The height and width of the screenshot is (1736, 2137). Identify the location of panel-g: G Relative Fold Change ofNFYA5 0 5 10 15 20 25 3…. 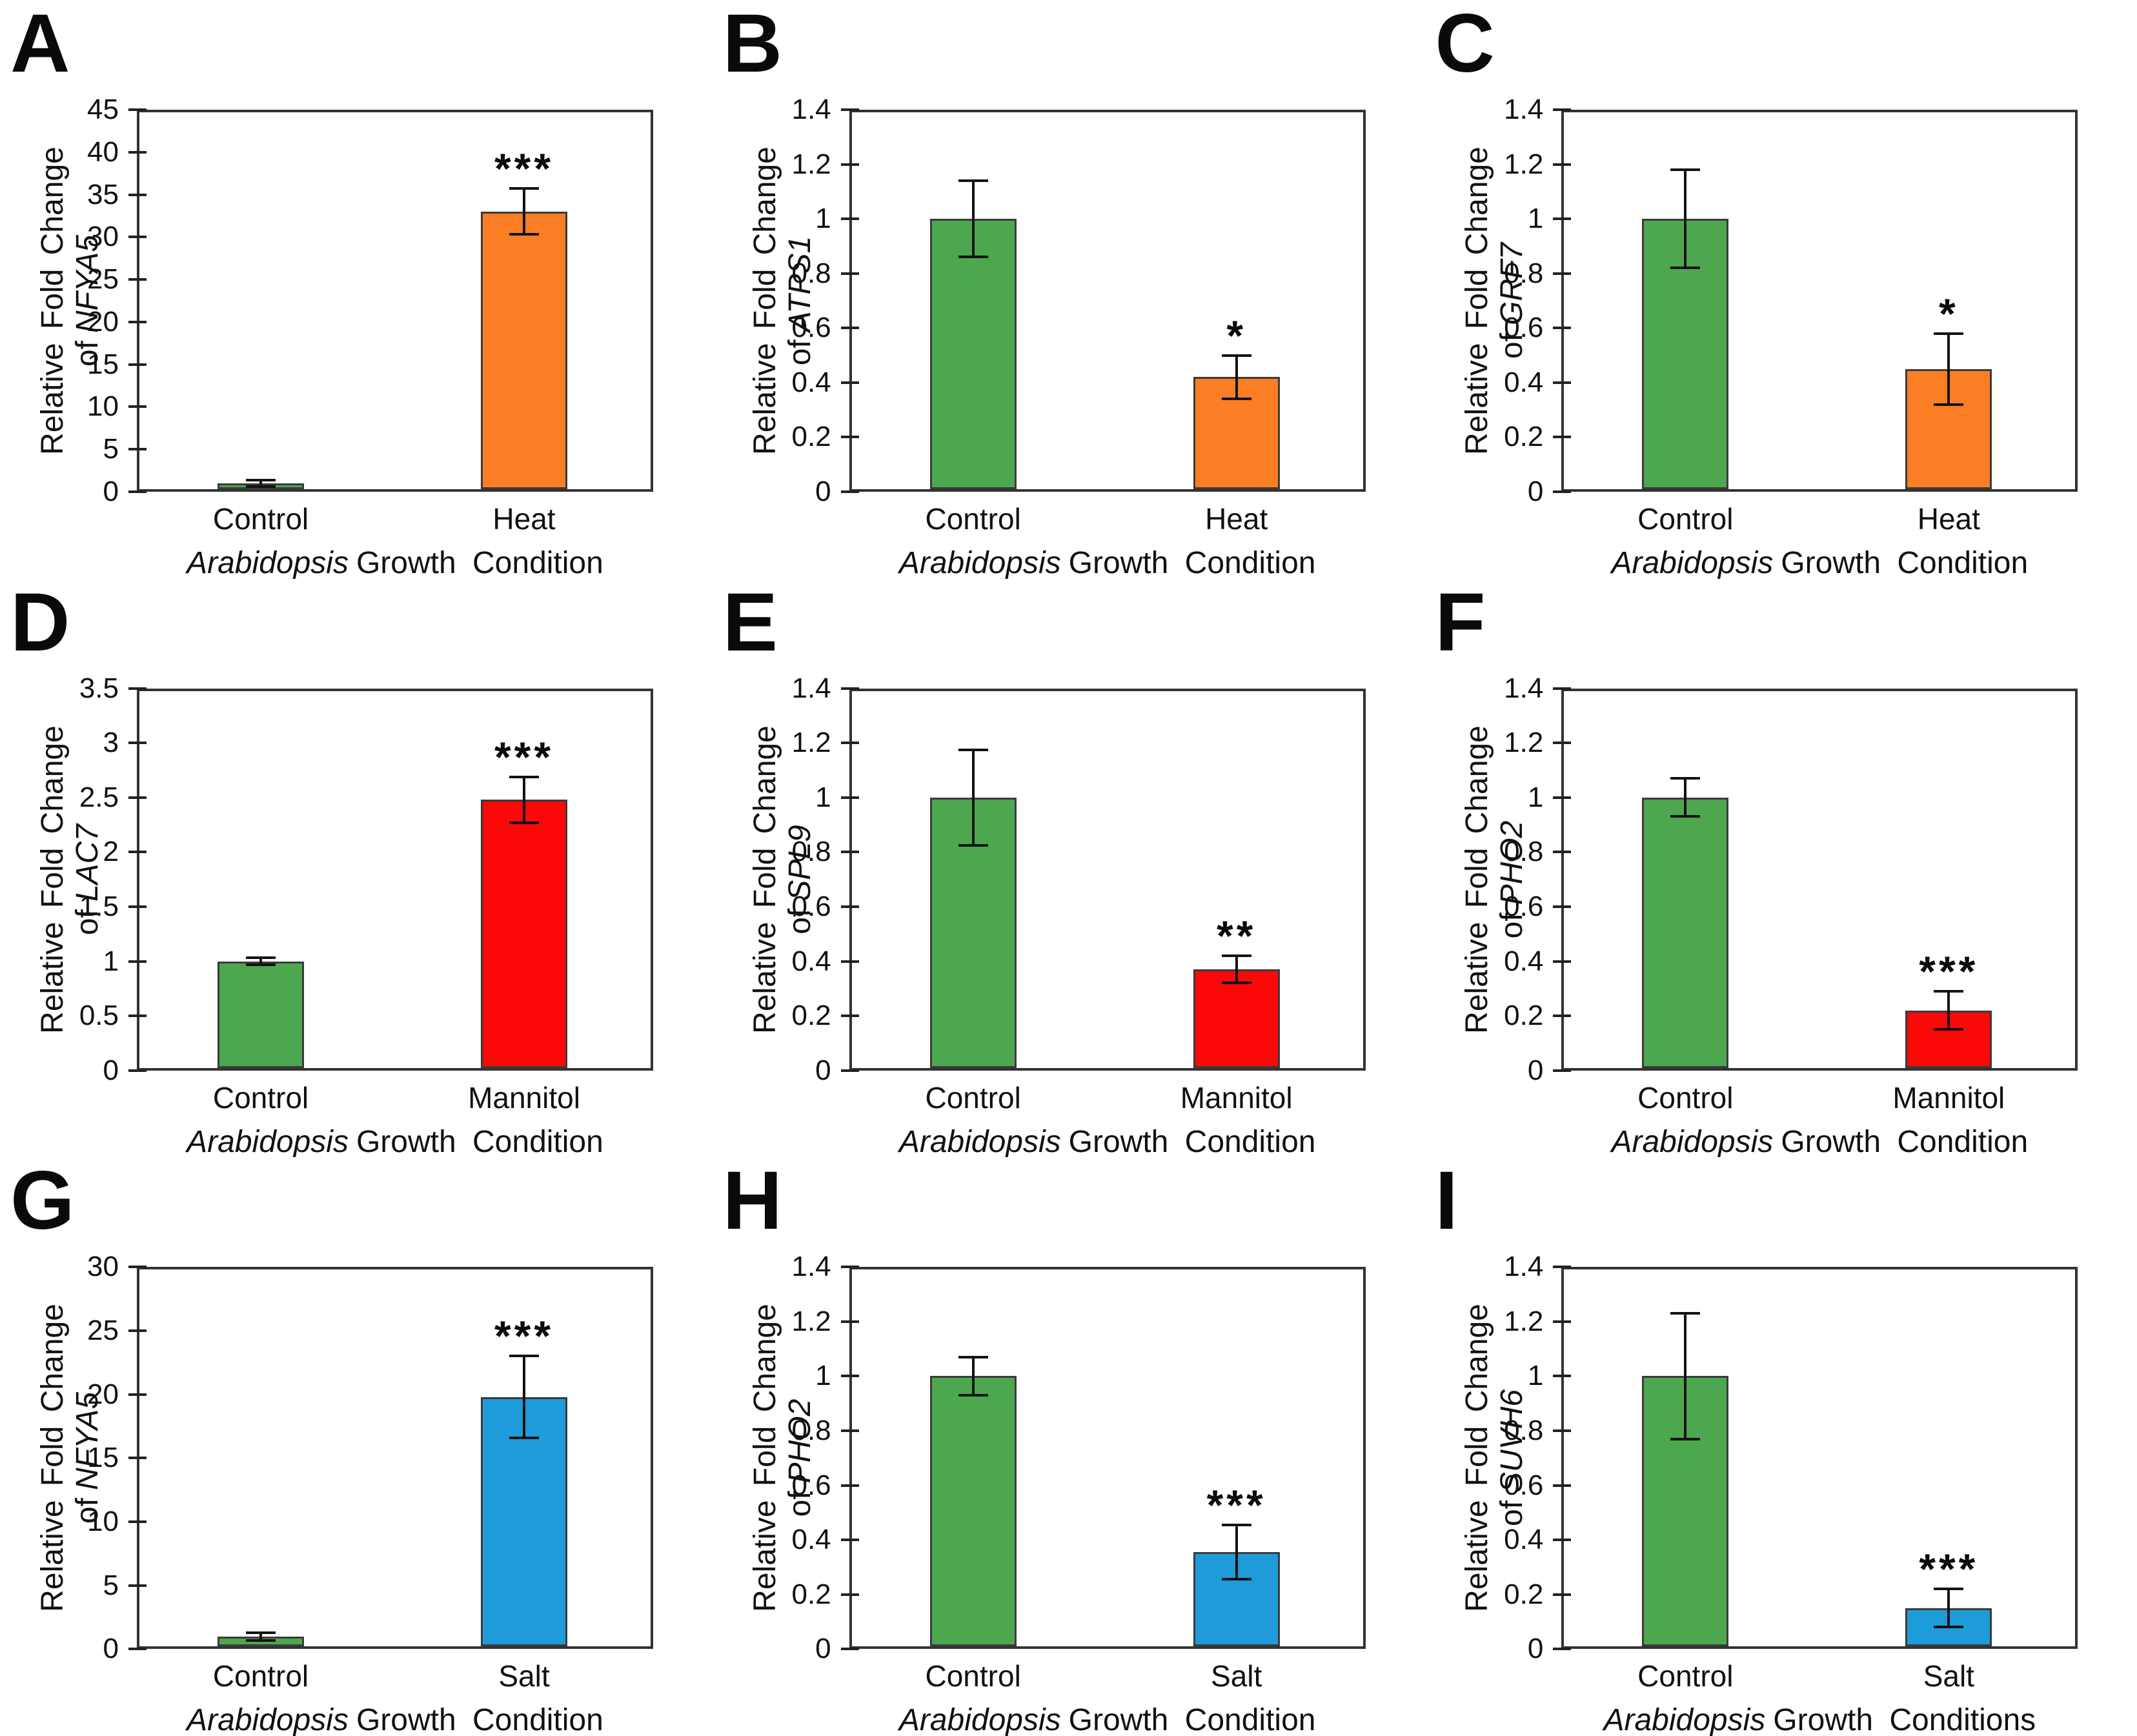
(357, 1446).